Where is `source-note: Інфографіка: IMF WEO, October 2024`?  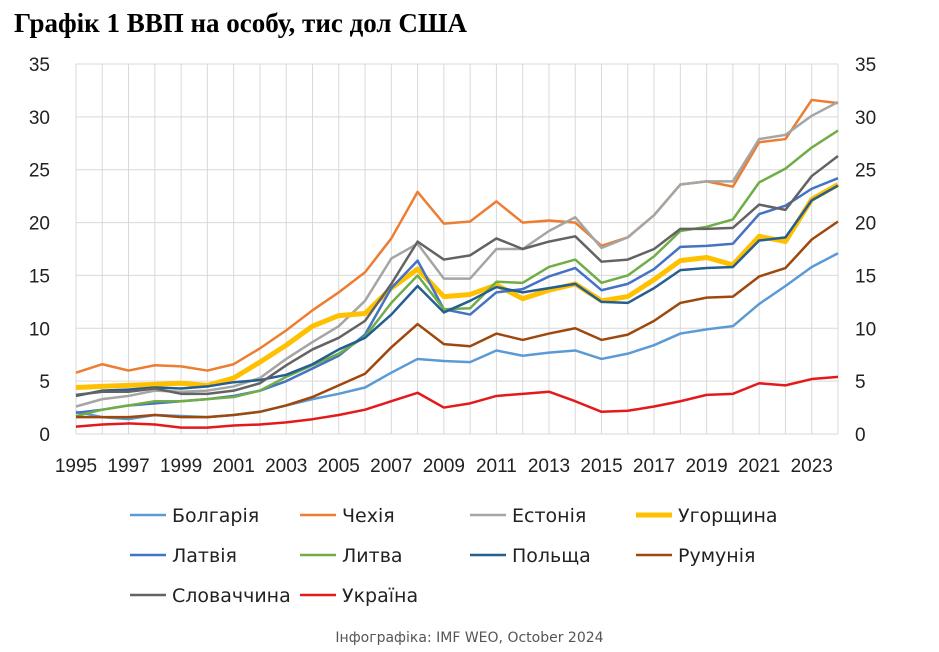 source-note: Інфографіка: IMF WEO, October 2024 is located at coordinates (469, 638).